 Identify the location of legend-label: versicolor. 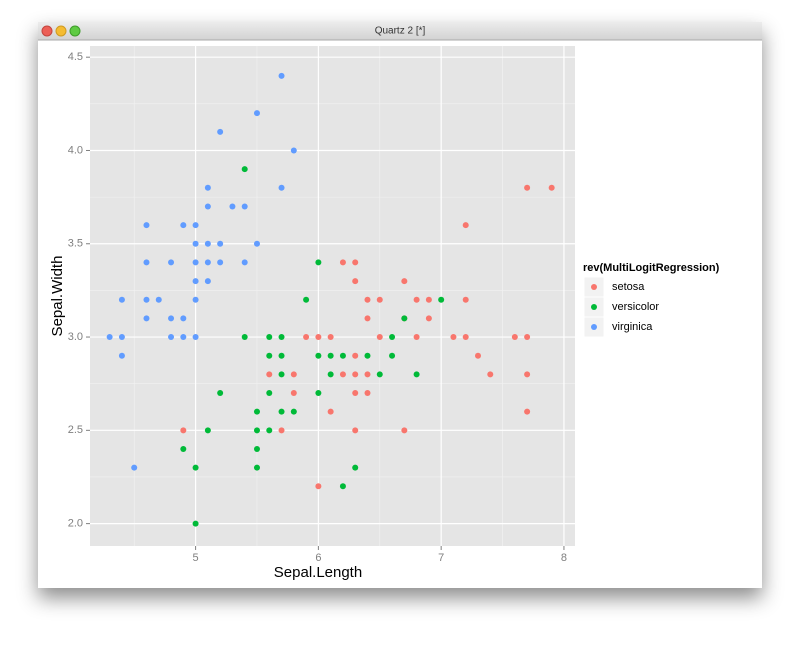
(635, 307).